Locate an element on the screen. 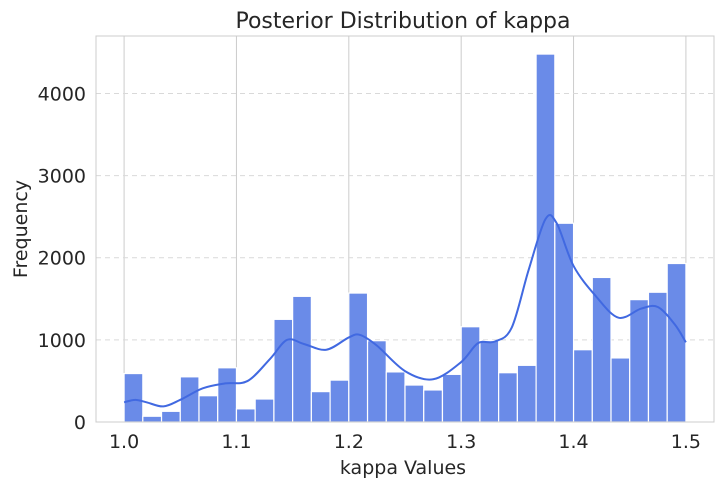  y-axis-ticks: 0 1000 2000 3000 4000 is located at coordinates (62, 258).